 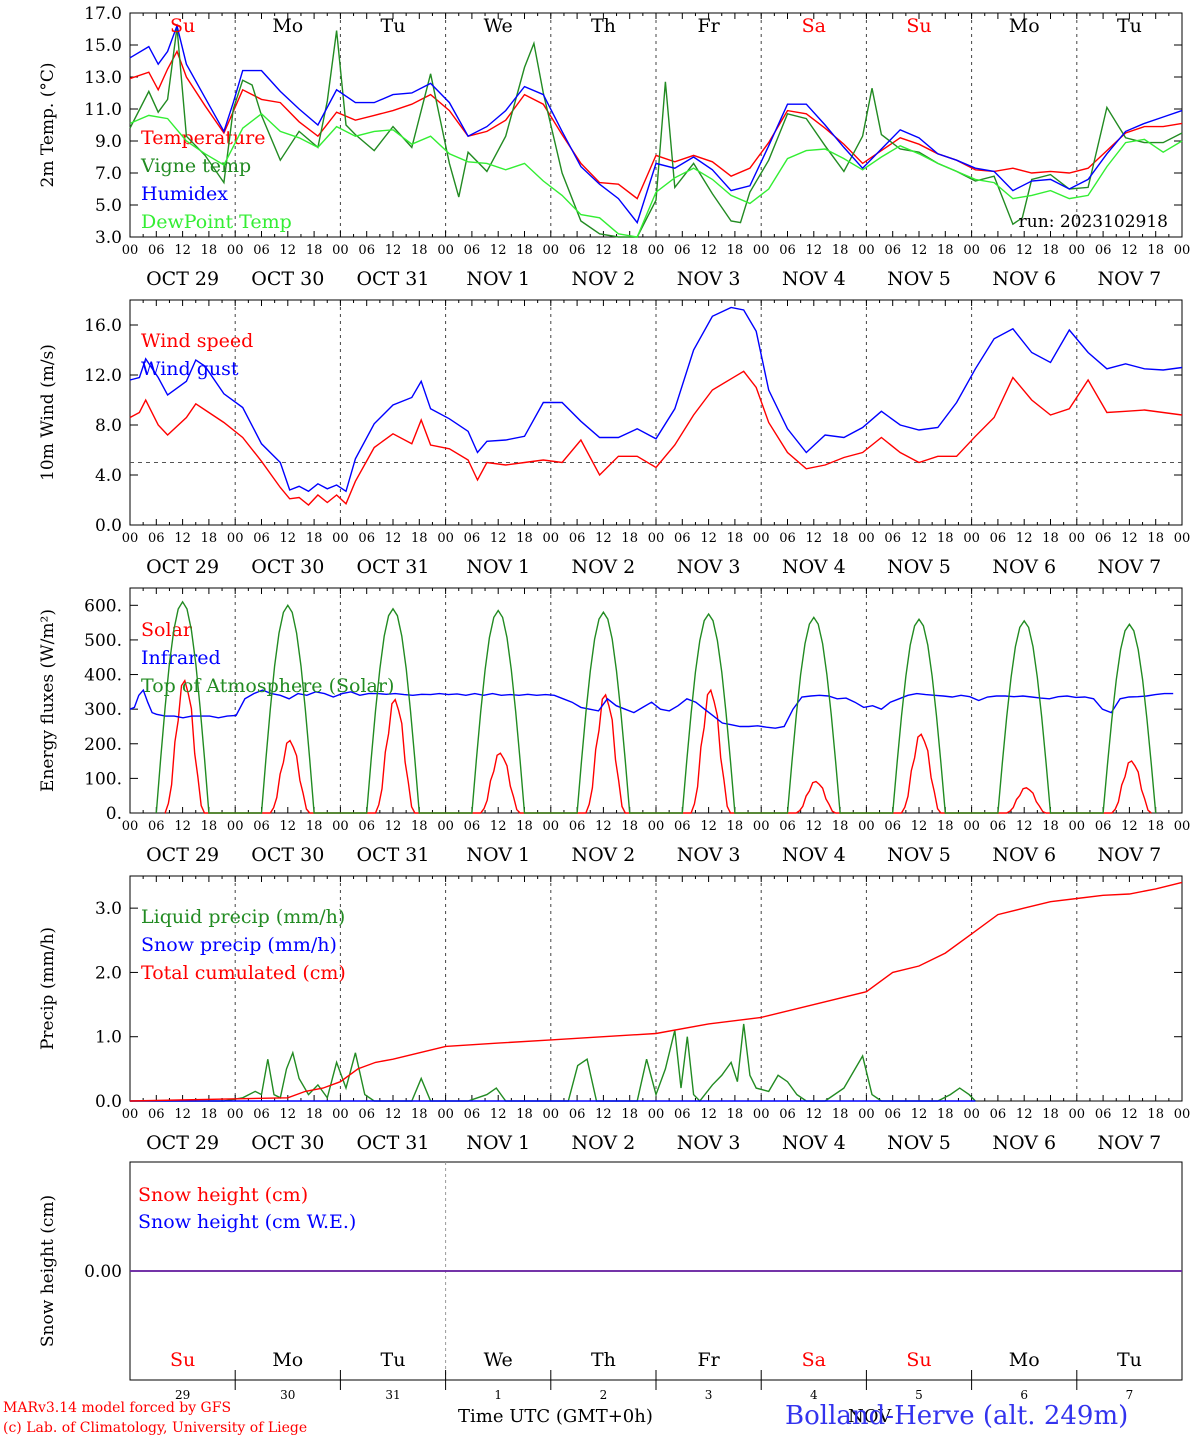 I want to click on legend-entry: Temperature, so click(x=203, y=138).